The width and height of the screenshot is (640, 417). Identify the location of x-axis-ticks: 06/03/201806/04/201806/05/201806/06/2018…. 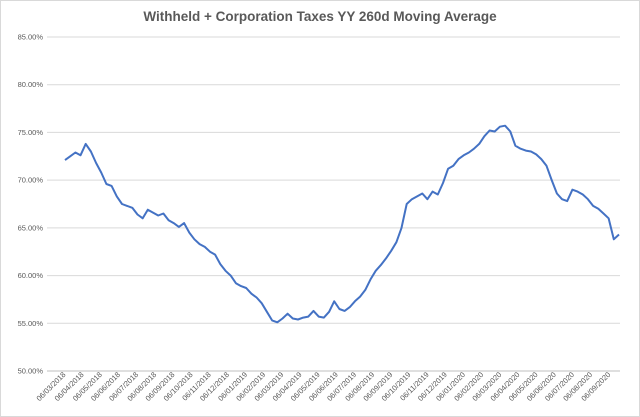
(324, 386).